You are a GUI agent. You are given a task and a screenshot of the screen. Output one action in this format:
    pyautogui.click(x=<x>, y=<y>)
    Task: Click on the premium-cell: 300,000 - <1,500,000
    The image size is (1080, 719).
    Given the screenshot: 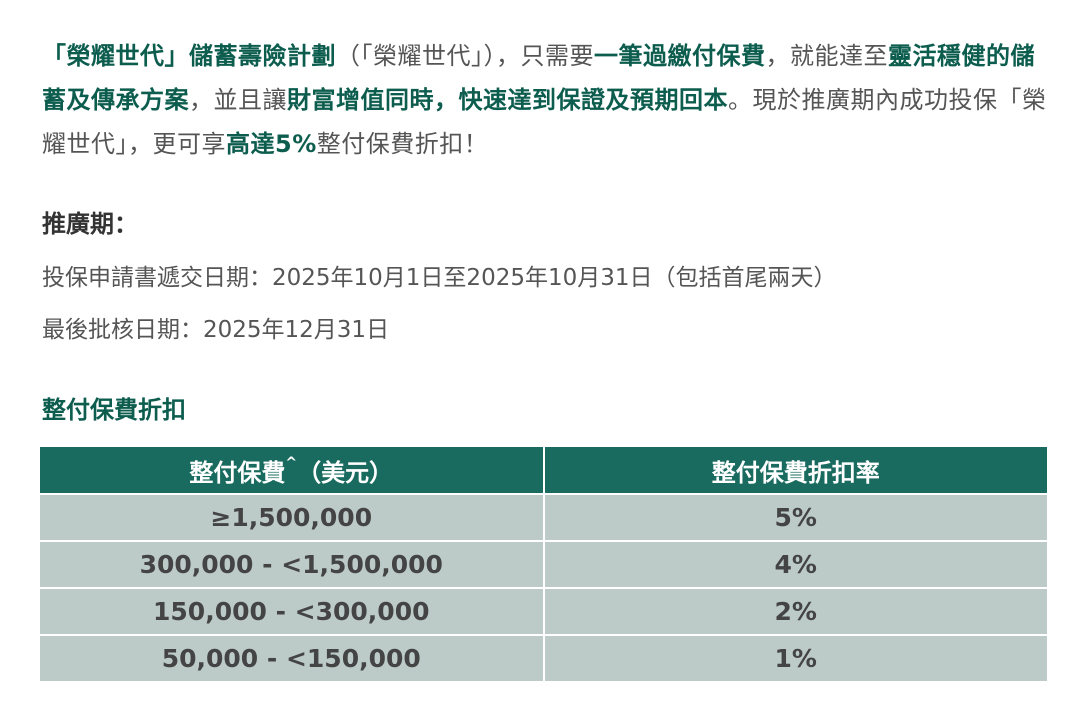 What is the action you would take?
    pyautogui.click(x=292, y=564)
    